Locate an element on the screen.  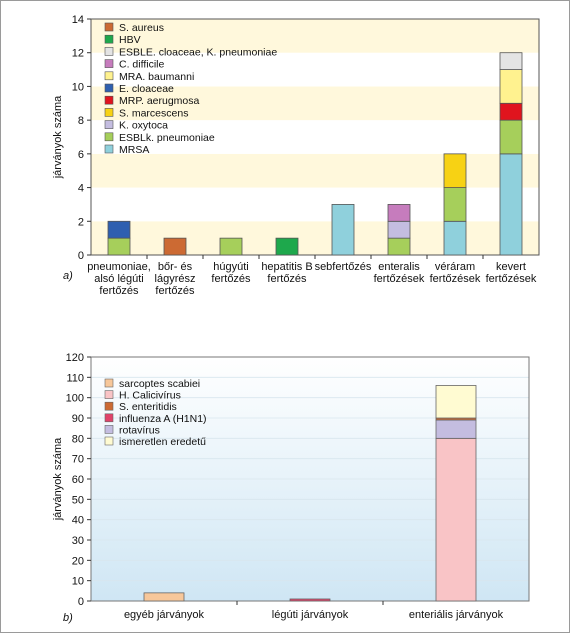
x-tick-label: bőr- és is located at coordinates (175, 267).